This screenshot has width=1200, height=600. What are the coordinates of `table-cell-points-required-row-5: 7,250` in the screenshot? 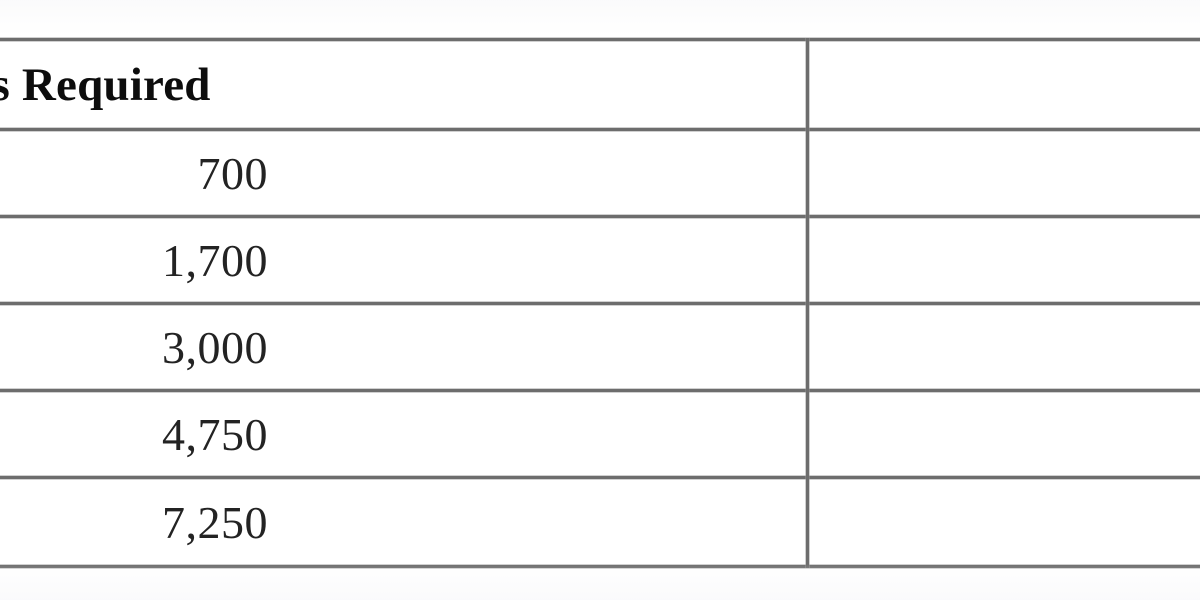 It's located at (215, 522).